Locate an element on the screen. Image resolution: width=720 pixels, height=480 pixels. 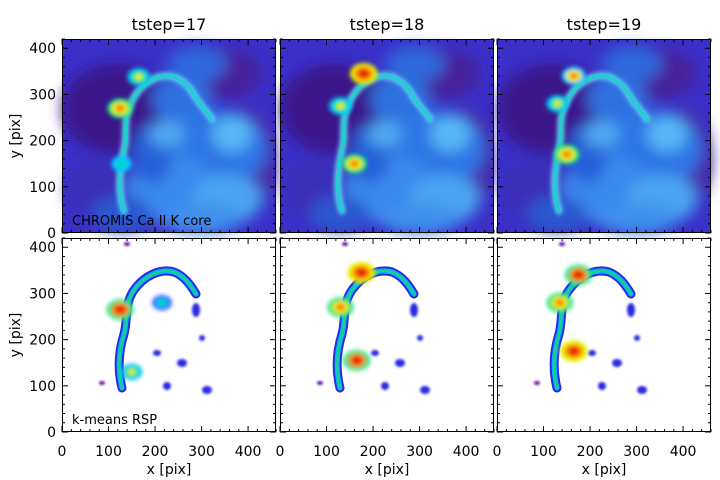
panel-annotation: CHROMIS Ca II K core is located at coordinates (141, 221).